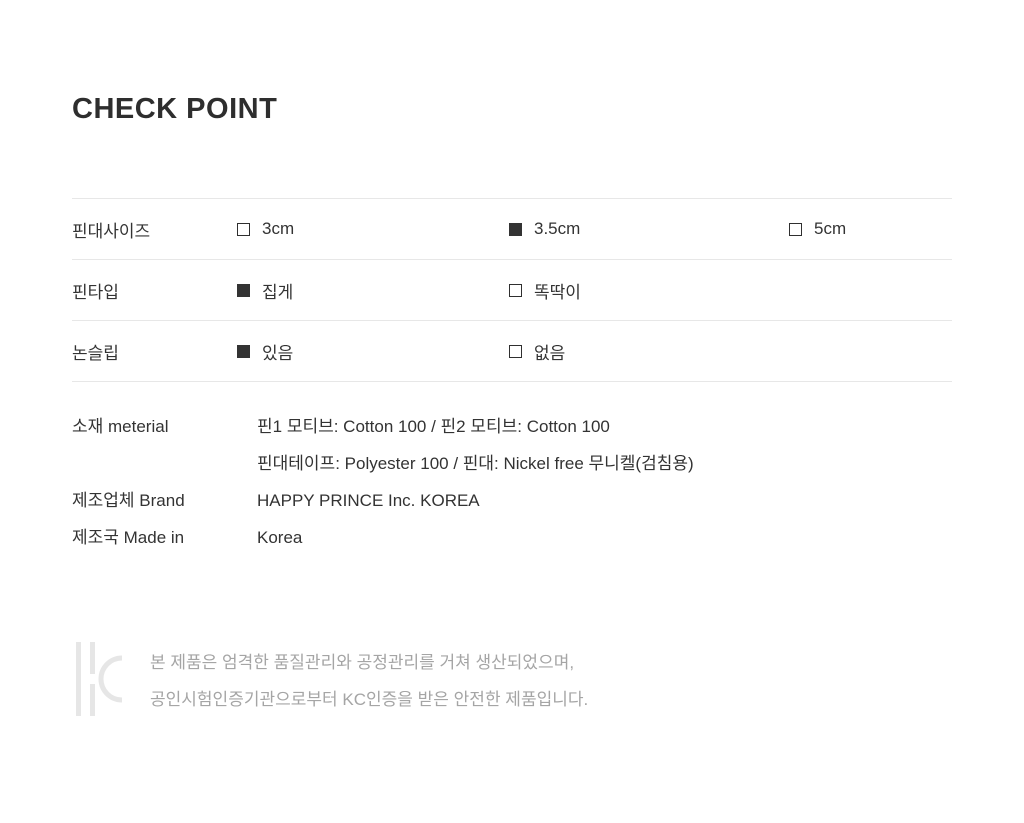 The height and width of the screenshot is (823, 1024). I want to click on info-label-made-in: 제조국 Made in, so click(128, 537).